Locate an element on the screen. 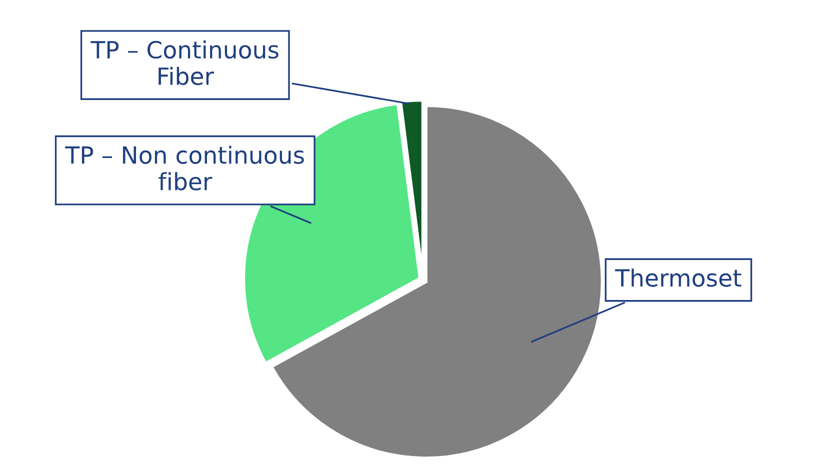 Image resolution: width=830 pixels, height=469 pixels. slice-label: Thermoset is located at coordinates (678, 277).